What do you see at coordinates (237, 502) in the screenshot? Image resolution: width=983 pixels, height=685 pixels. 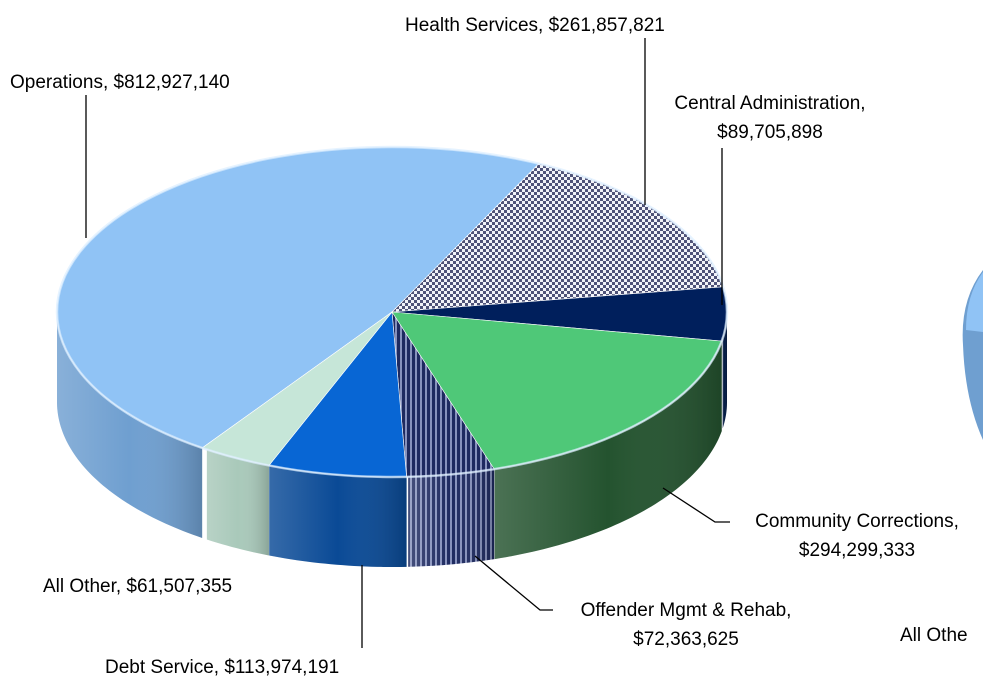 I see `pie-side-shade-all-other` at bounding box center [237, 502].